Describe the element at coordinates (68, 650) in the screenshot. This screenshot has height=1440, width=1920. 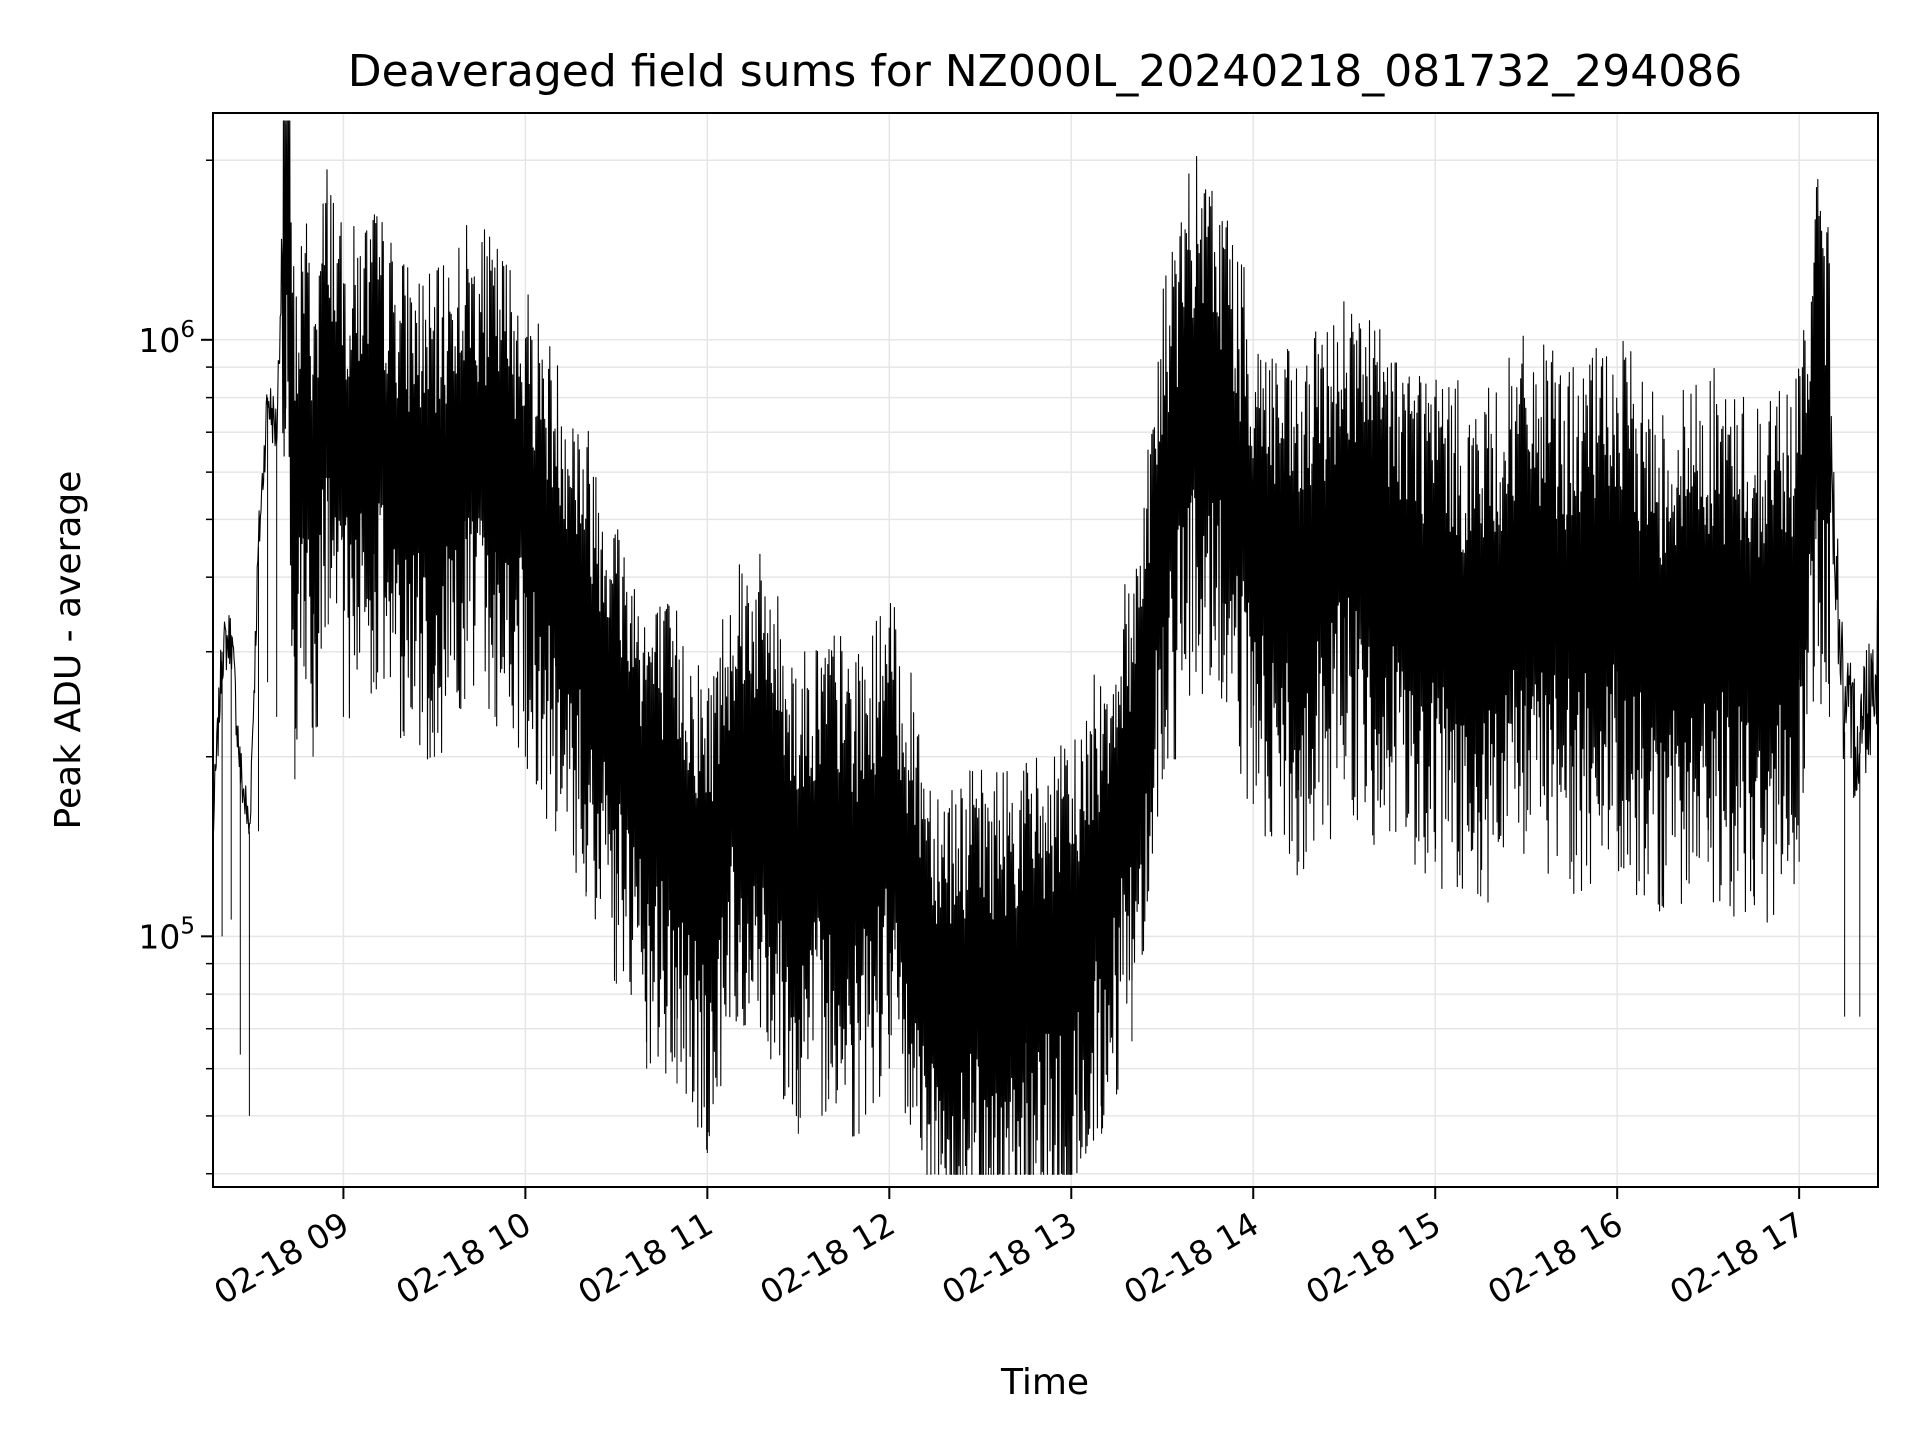
I see `y-axis-label: Peak ADU - average` at that location.